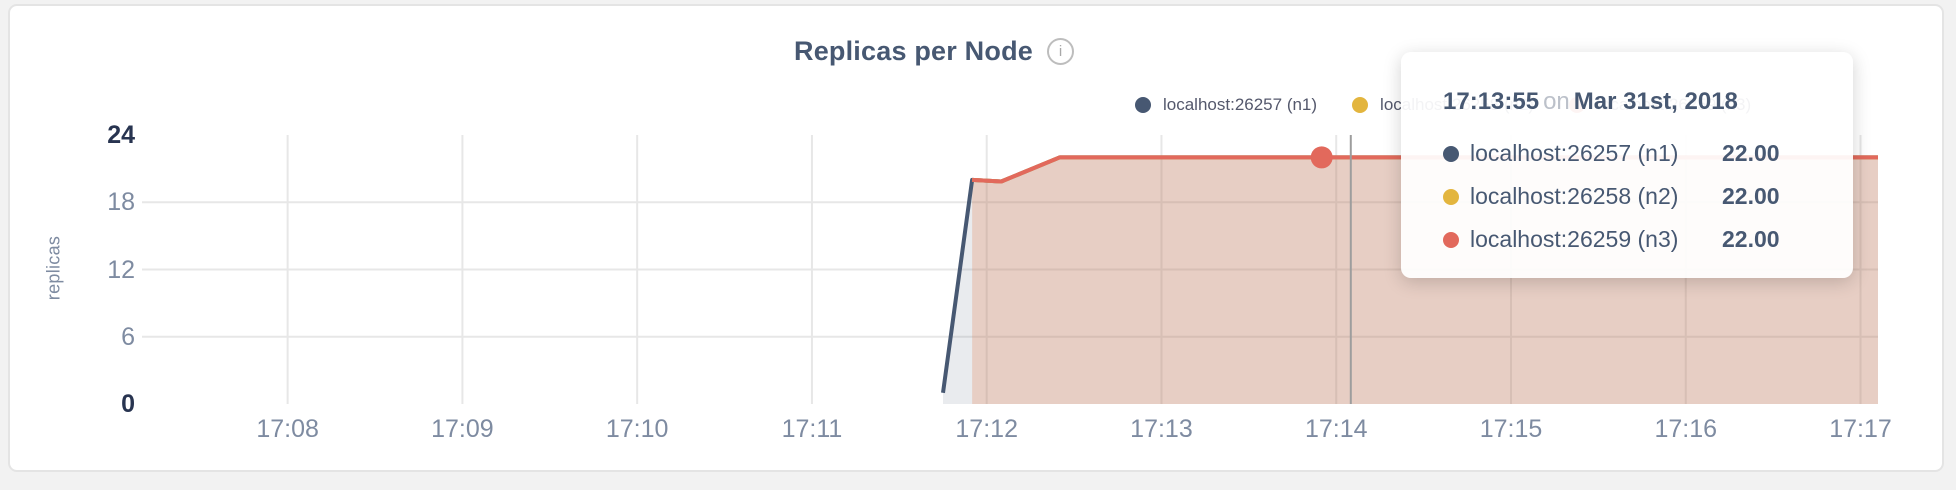 The width and height of the screenshot is (1956, 490). Describe the element at coordinates (637, 429) in the screenshot. I see `x-tick-label: 17:10` at that location.